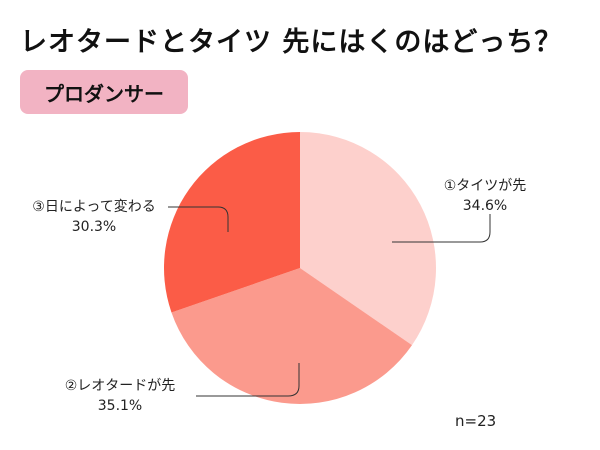 This screenshot has height=450, width=600. Describe the element at coordinates (94, 227) in the screenshot. I see `label-percent: 30.3%` at that location.